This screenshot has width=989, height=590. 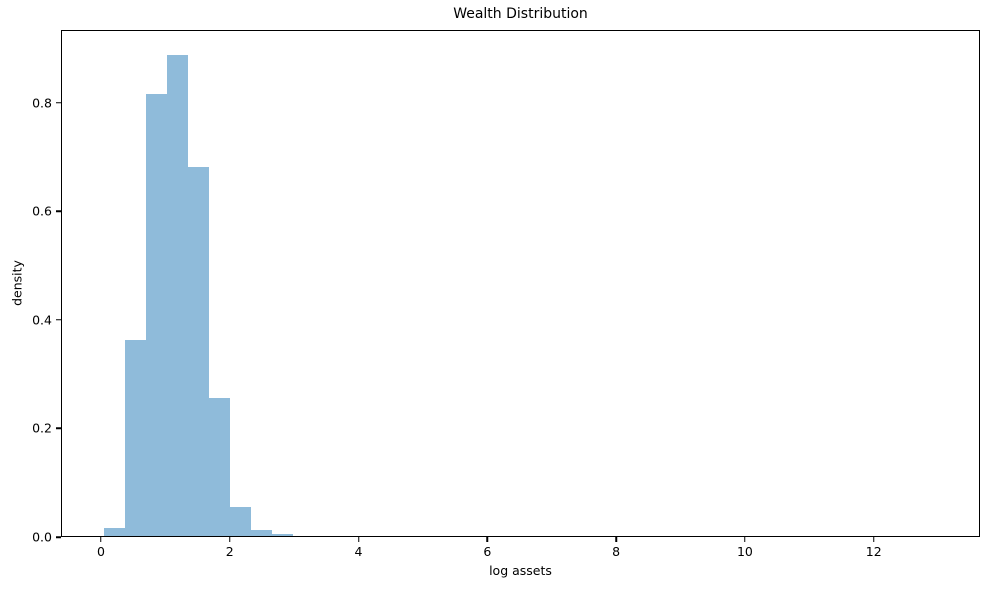 I want to click on x-tick-label: 6, so click(x=487, y=551).